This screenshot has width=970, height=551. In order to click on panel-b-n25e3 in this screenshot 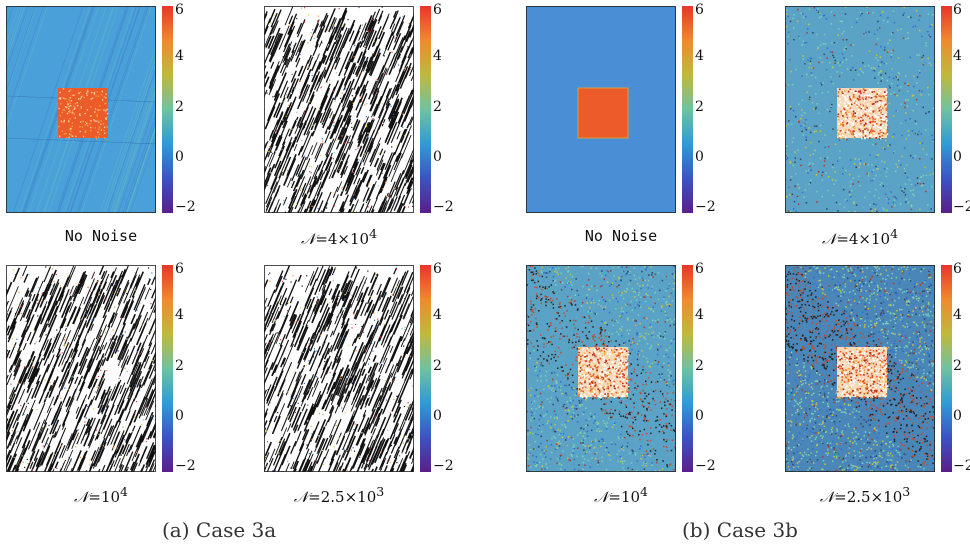, I will do `click(860, 368)`.